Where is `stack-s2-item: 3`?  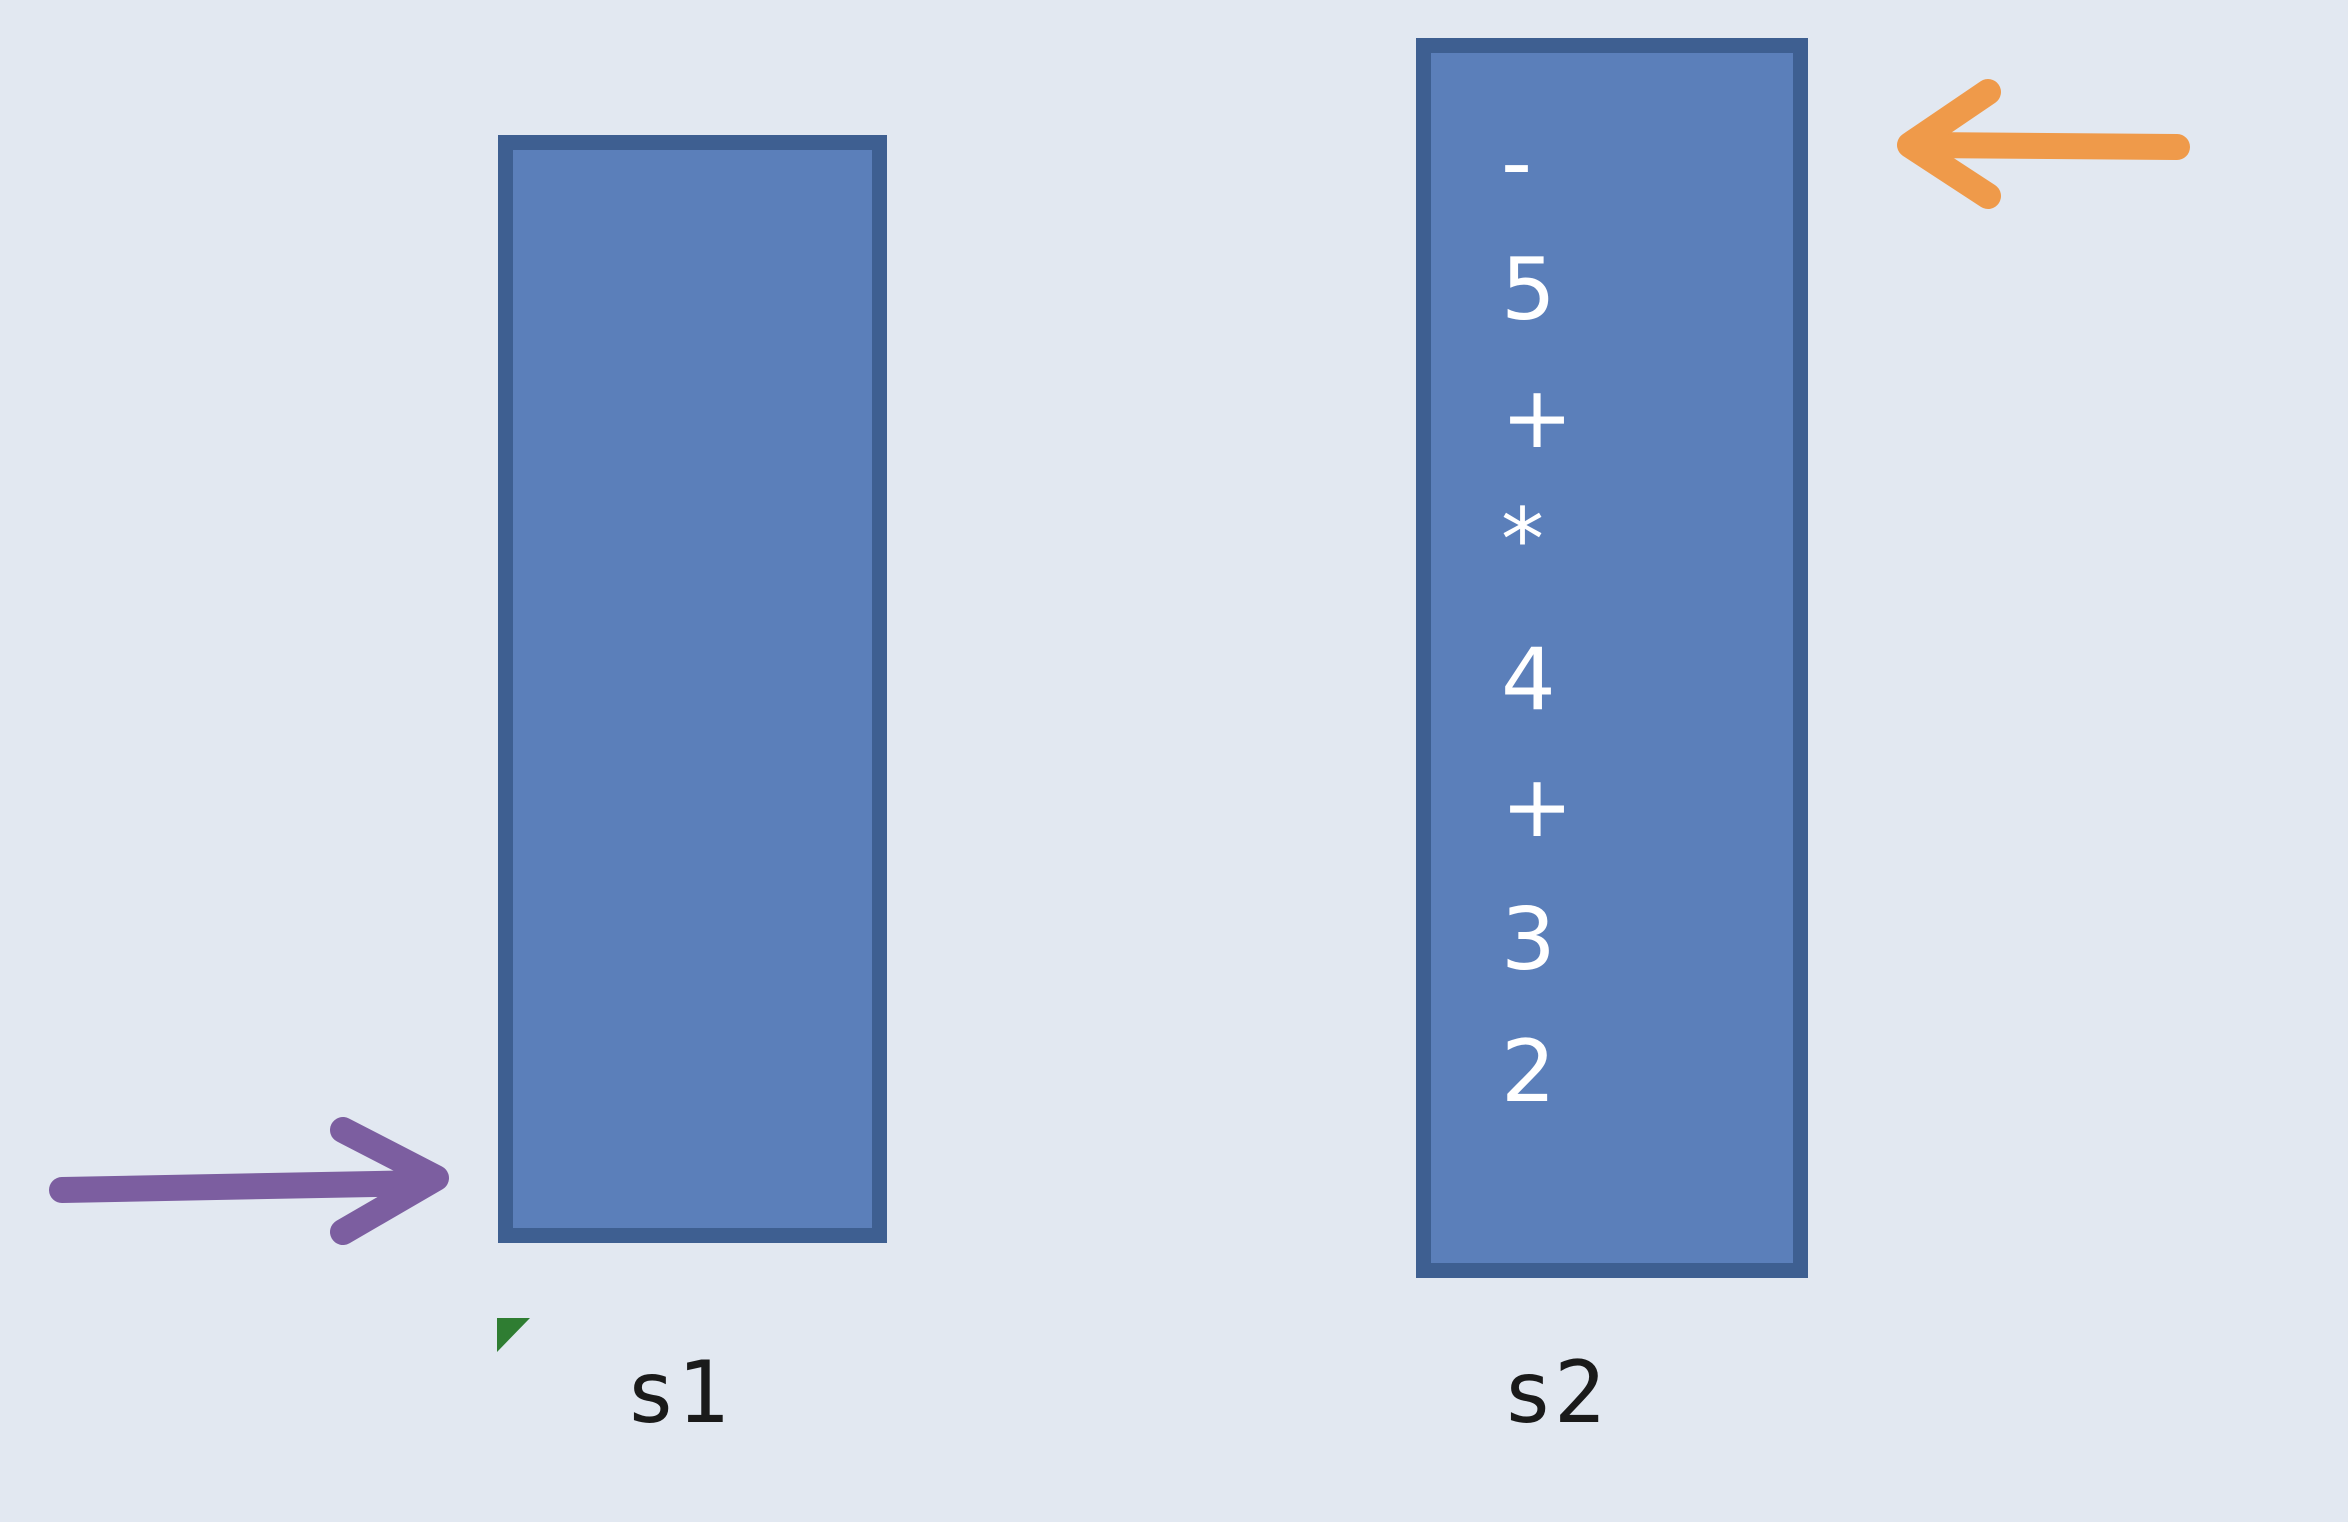
stack-s2-item: 3 is located at coordinates (1528, 940).